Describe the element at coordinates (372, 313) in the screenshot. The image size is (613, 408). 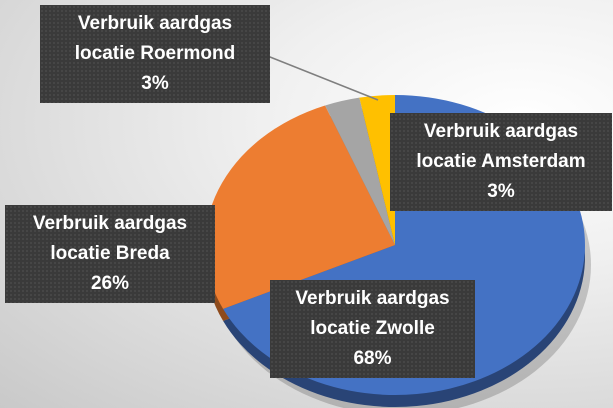
I see `category-label: Verbruik aardgas locatie Zwolle` at that location.